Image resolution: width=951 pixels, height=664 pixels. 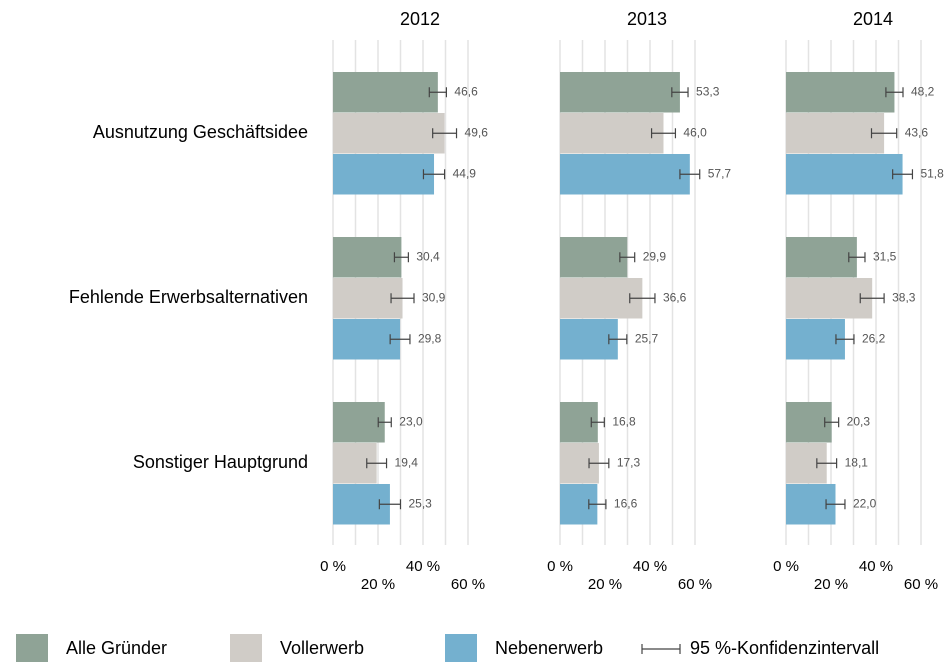 What do you see at coordinates (675, 297) in the screenshot?
I see `value-label: 36,6` at bounding box center [675, 297].